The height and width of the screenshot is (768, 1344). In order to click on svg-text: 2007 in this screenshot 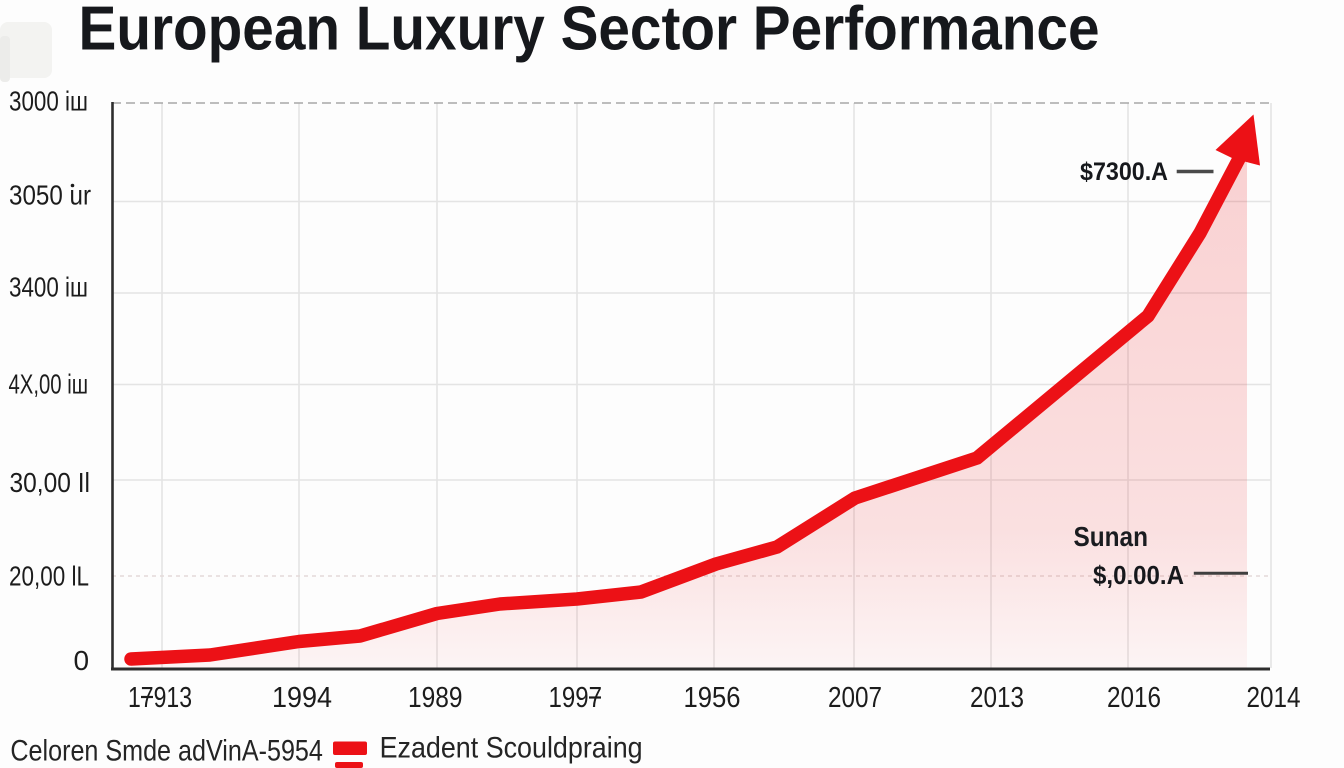, I will do `click(855, 698)`.